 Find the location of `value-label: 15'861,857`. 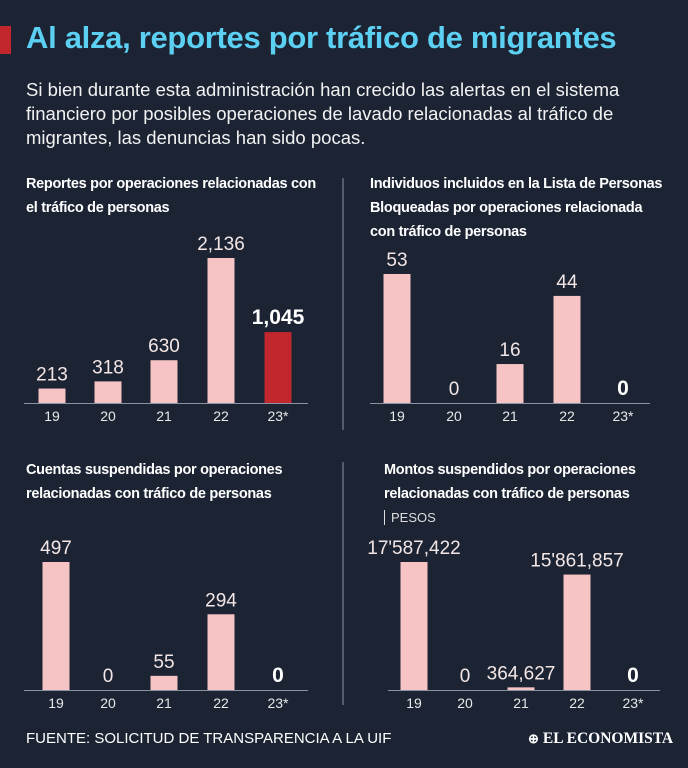

value-label: 15'861,857 is located at coordinates (576, 561).